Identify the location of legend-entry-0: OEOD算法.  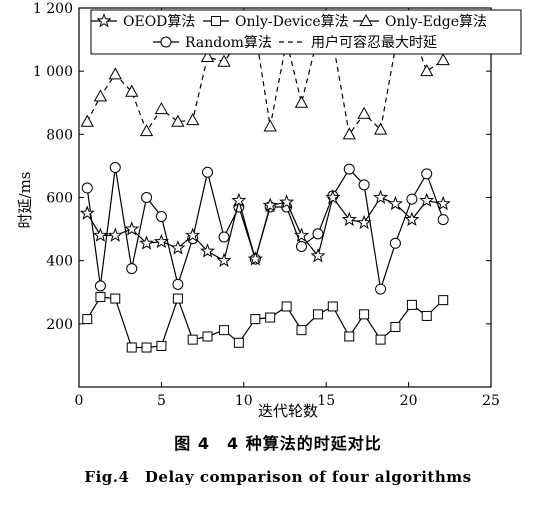
(143, 21).